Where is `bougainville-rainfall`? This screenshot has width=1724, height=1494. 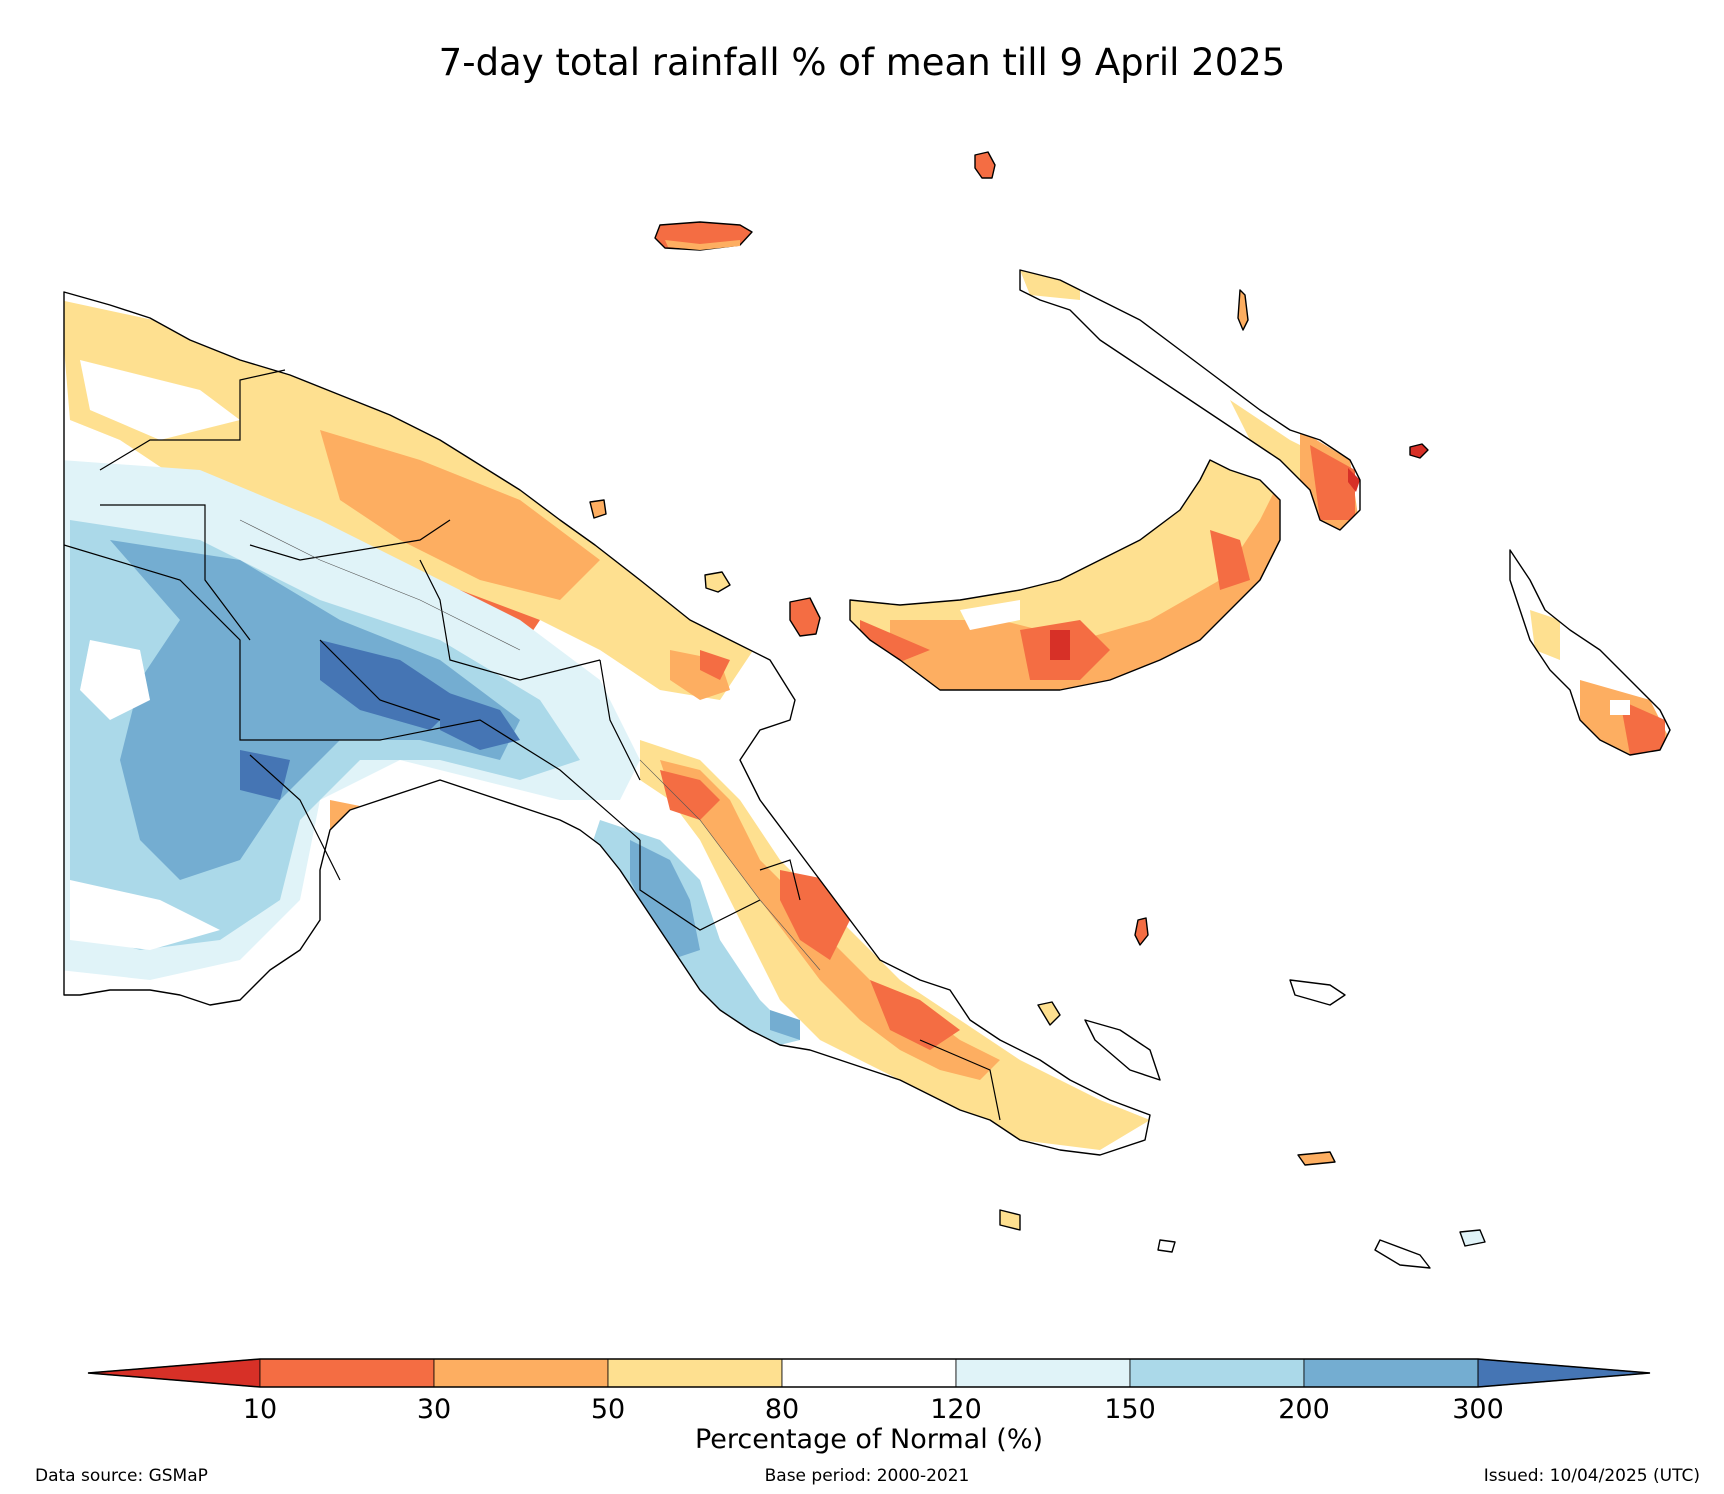 bougainville-rainfall is located at coordinates (1590, 652).